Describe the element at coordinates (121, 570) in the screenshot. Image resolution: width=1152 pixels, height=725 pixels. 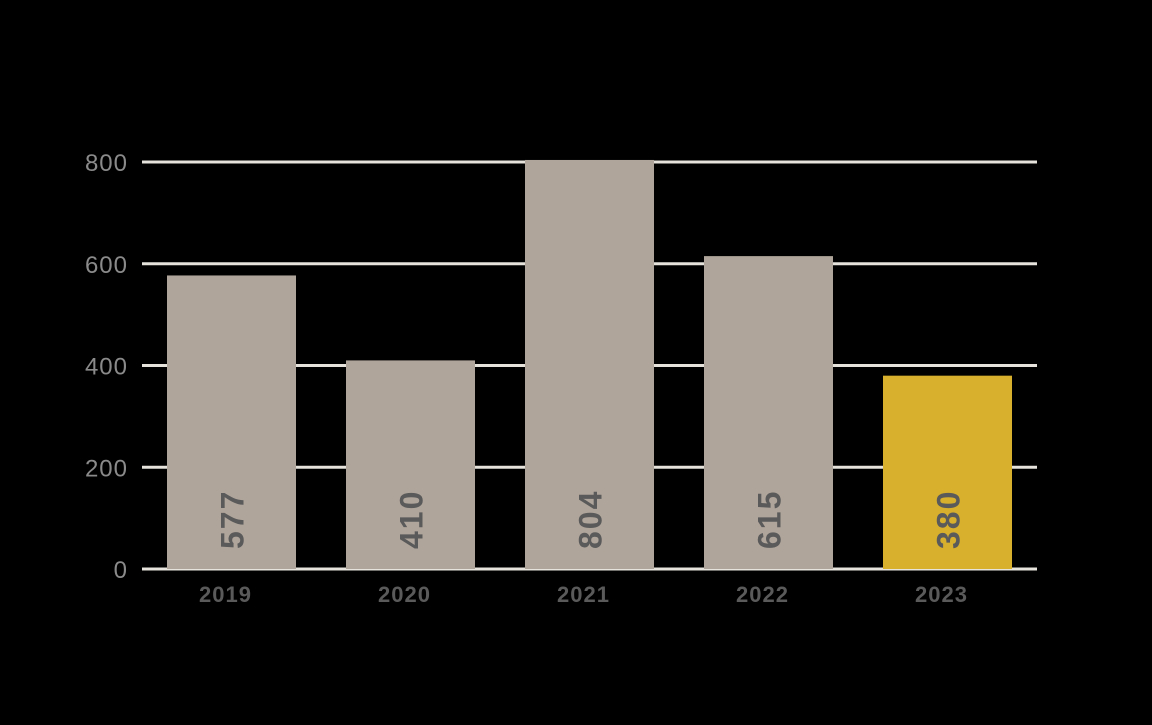
I see `y-tick-label-0: 0` at that location.